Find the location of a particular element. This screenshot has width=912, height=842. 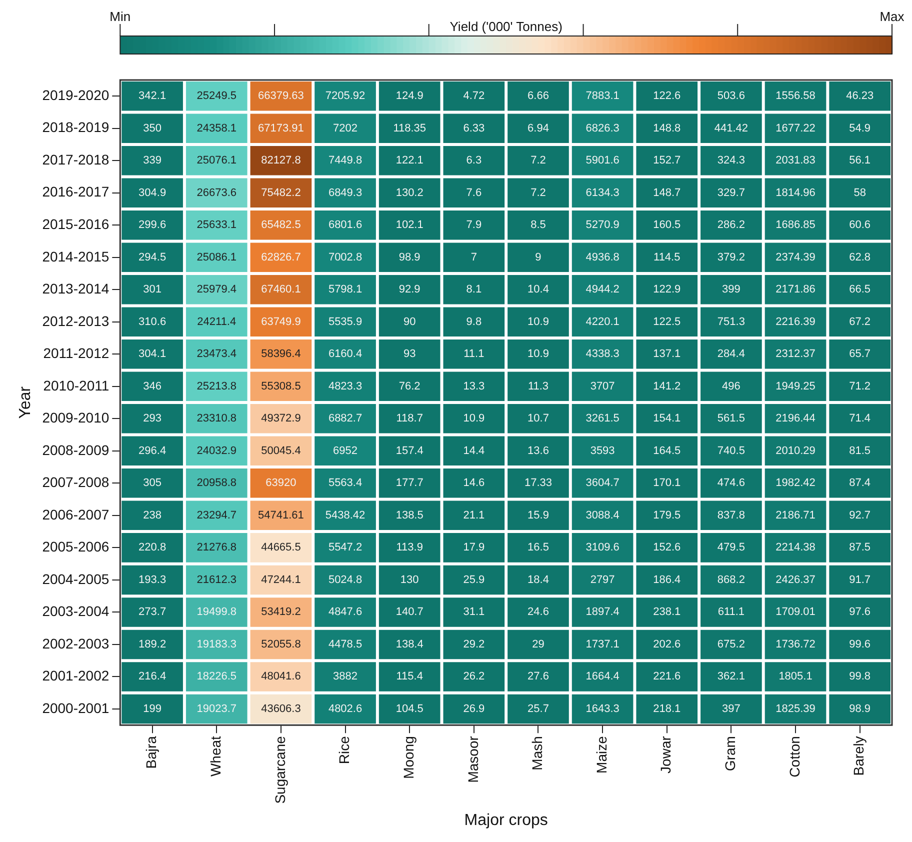

data-label: 92.7 is located at coordinates (860, 515).